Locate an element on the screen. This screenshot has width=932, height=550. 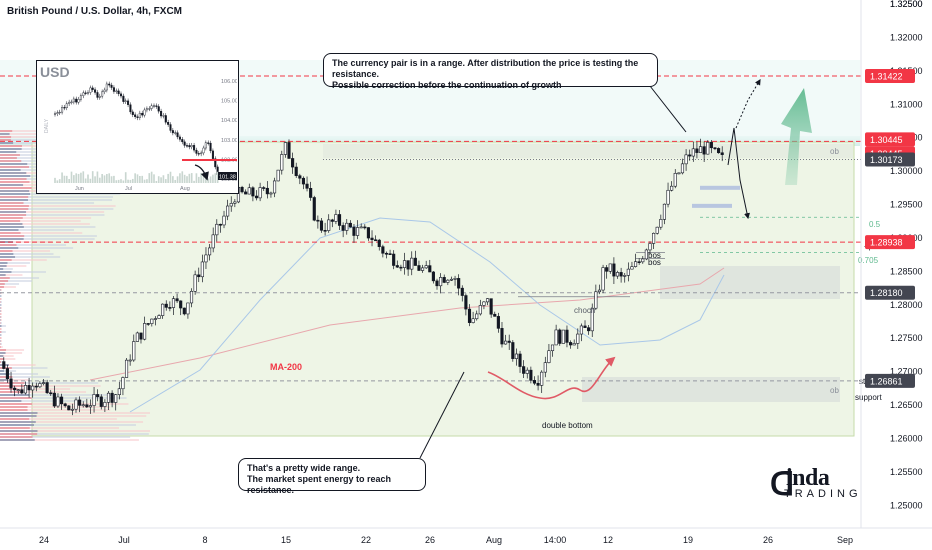
inset-title: USD is located at coordinates (55, 72).